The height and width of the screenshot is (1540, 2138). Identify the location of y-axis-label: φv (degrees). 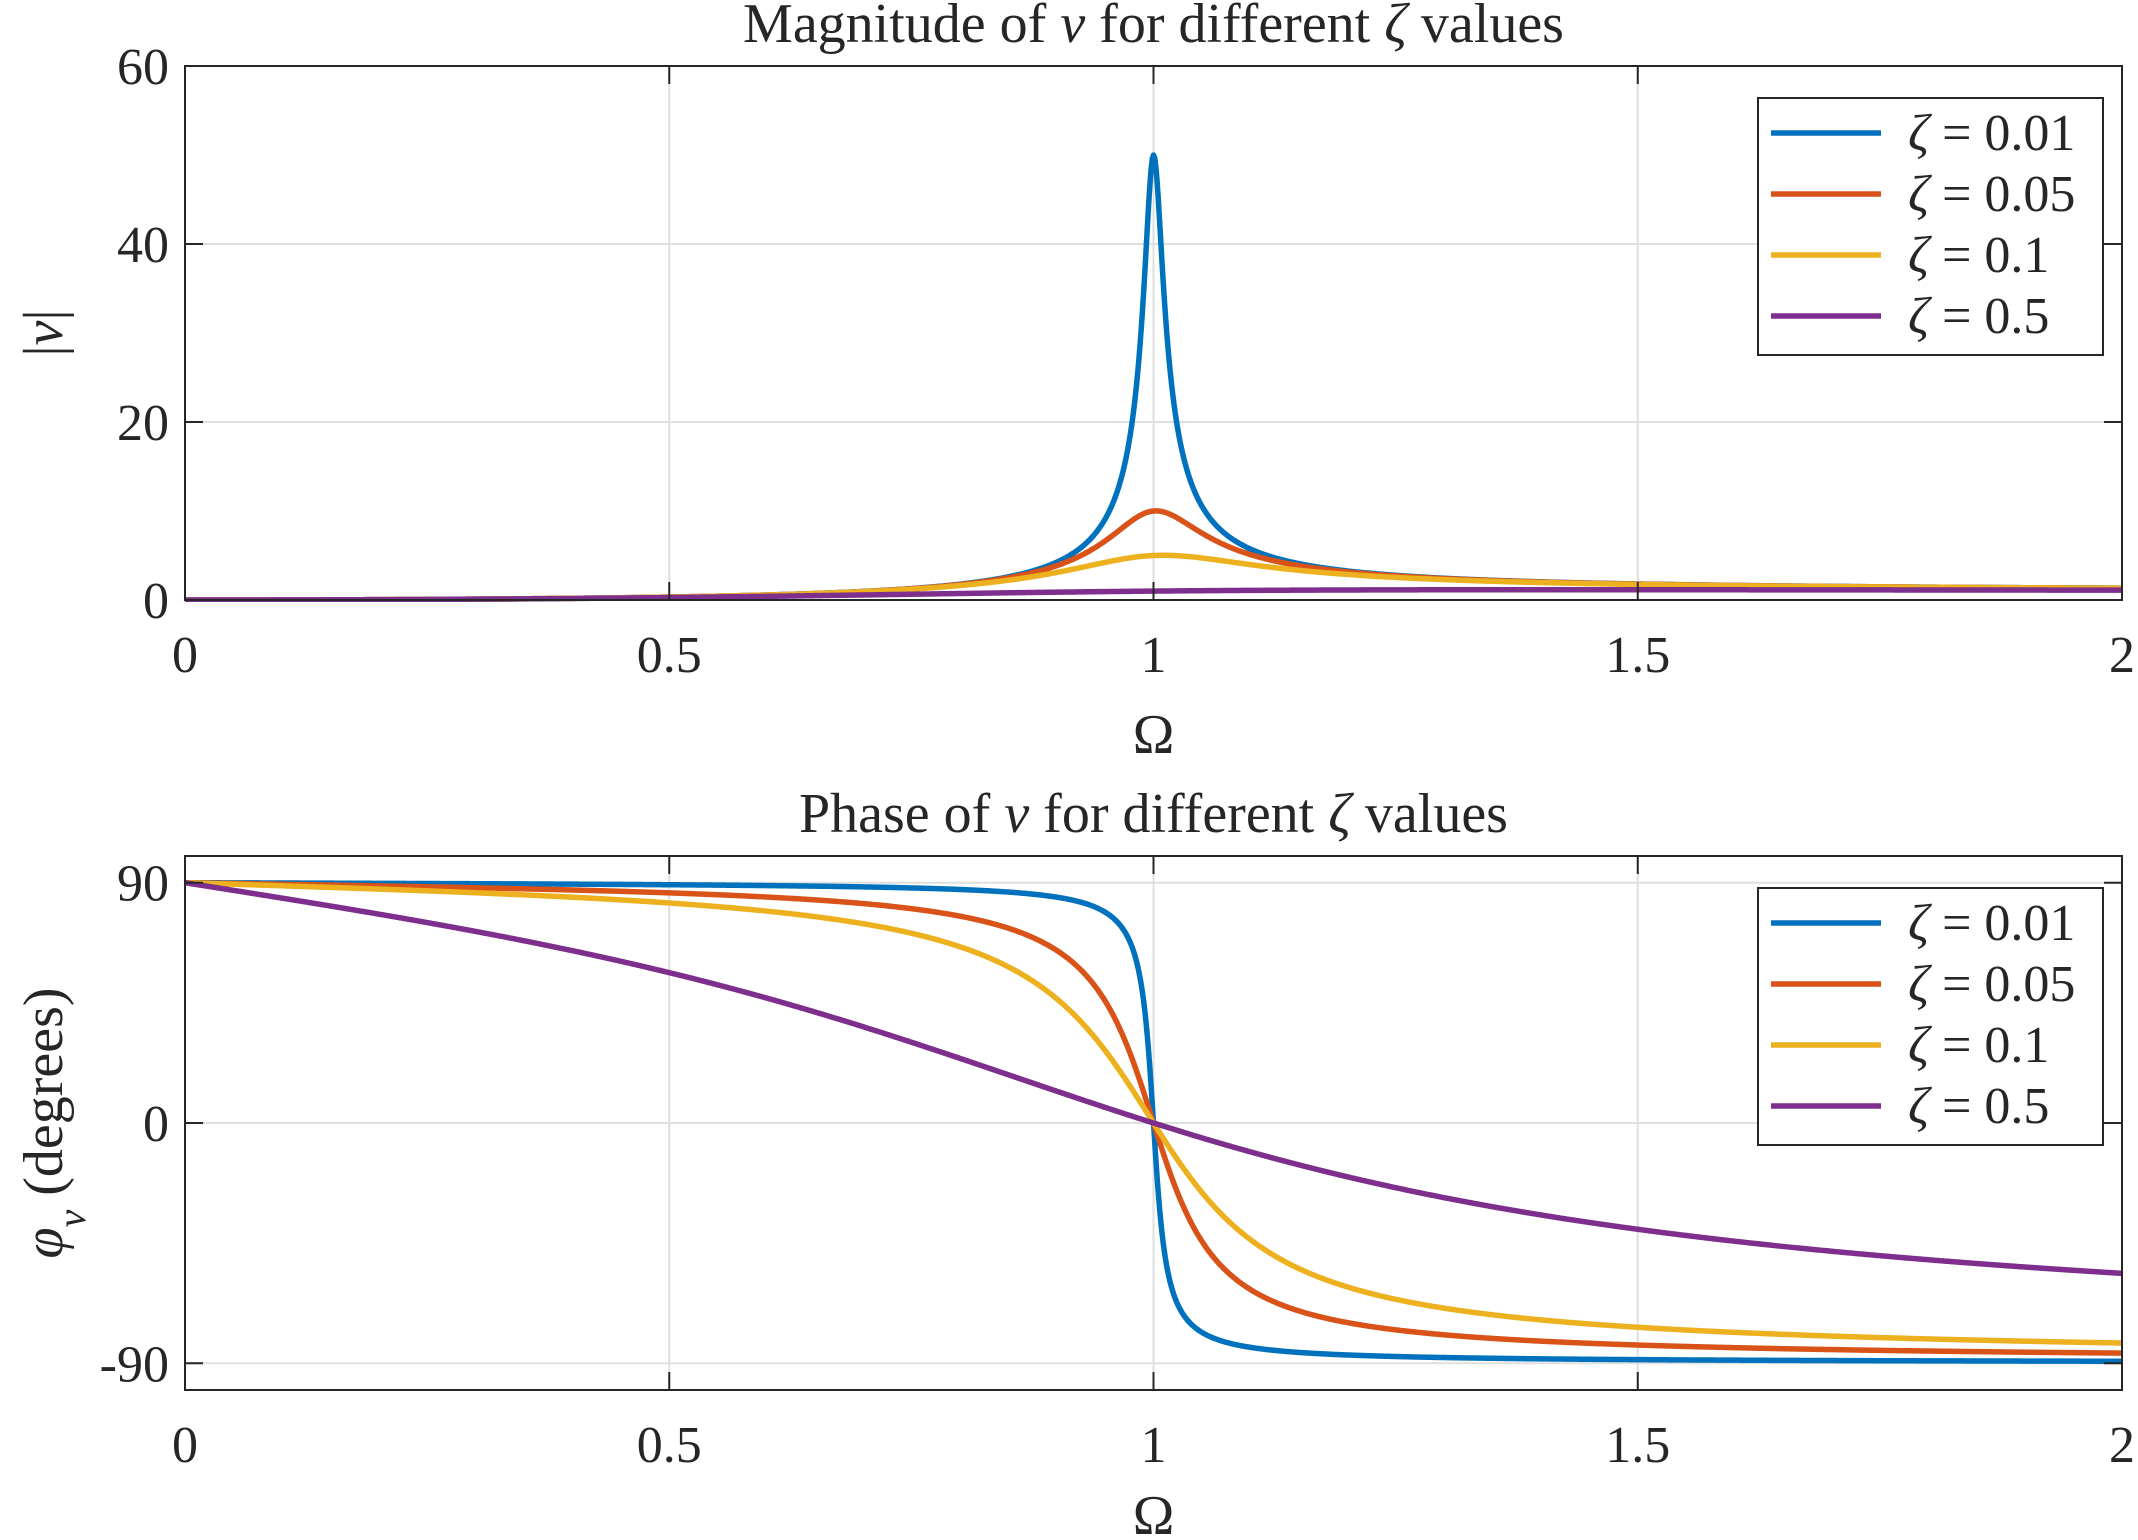
(53, 1122).